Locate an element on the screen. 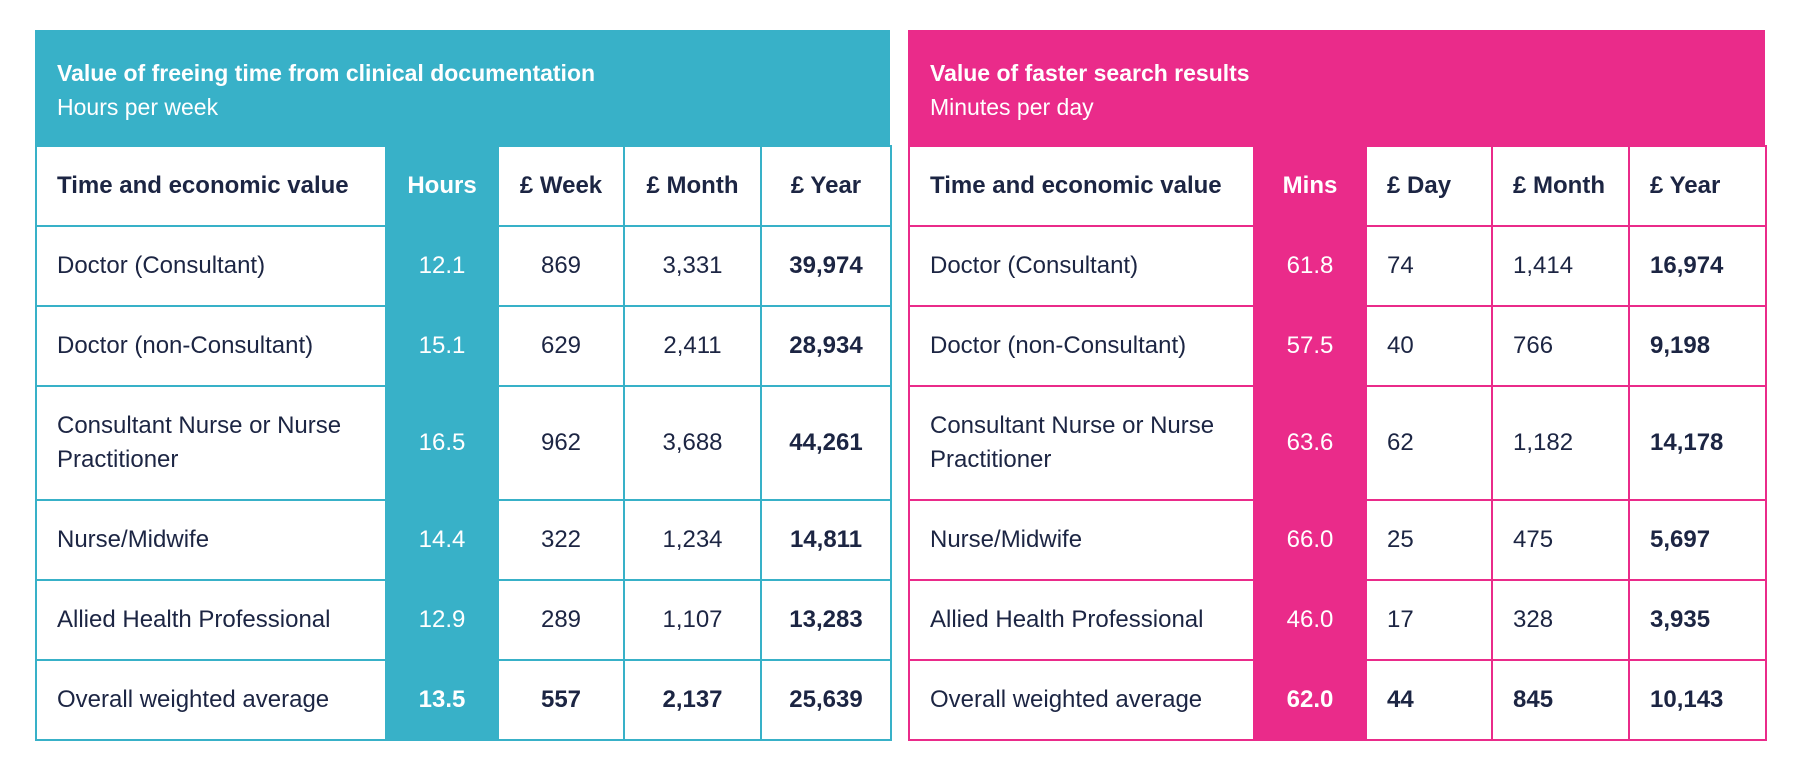 The width and height of the screenshot is (1795, 768). week-cell: 557 is located at coordinates (561, 700).